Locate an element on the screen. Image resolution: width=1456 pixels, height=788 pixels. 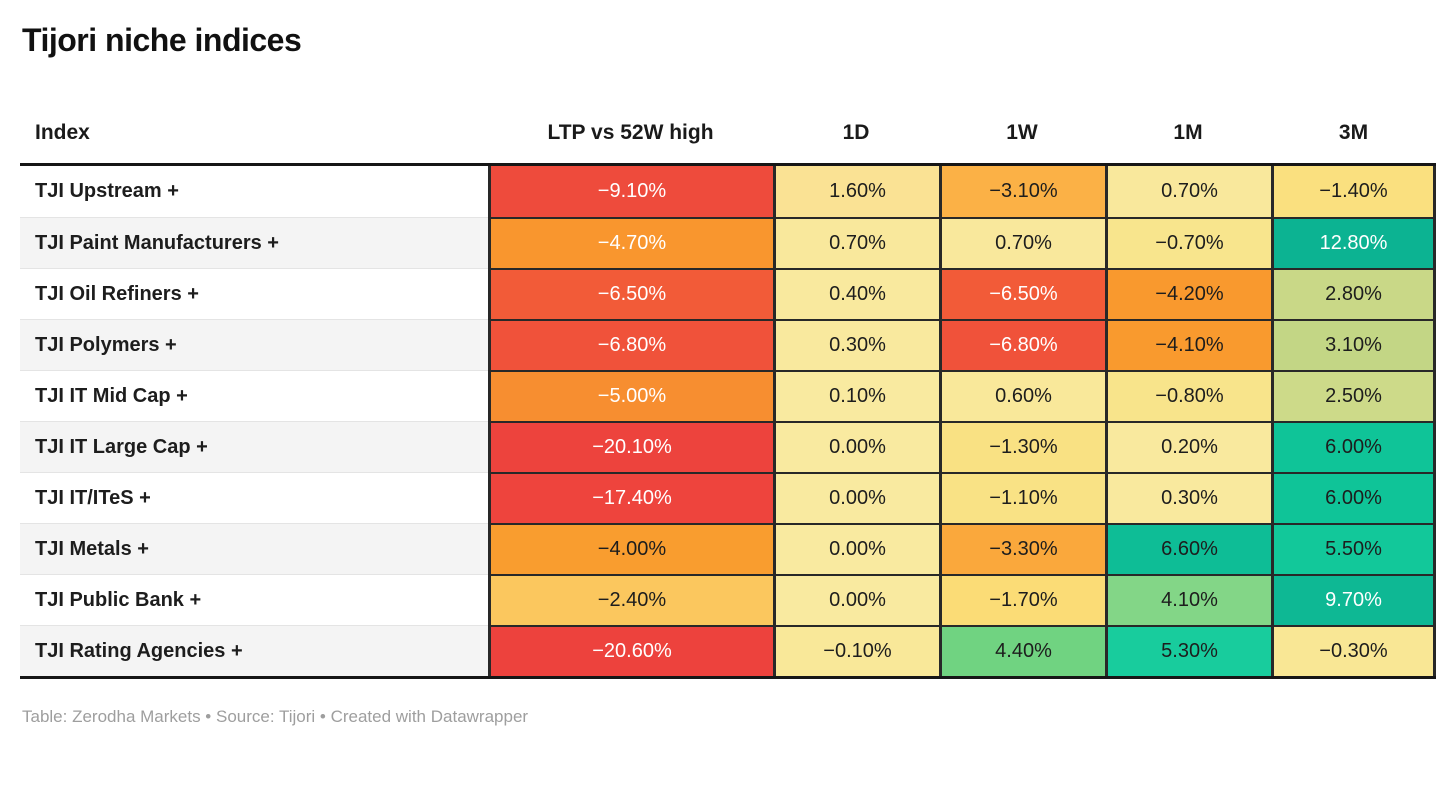
column-header-1d: 1D is located at coordinates (856, 132).